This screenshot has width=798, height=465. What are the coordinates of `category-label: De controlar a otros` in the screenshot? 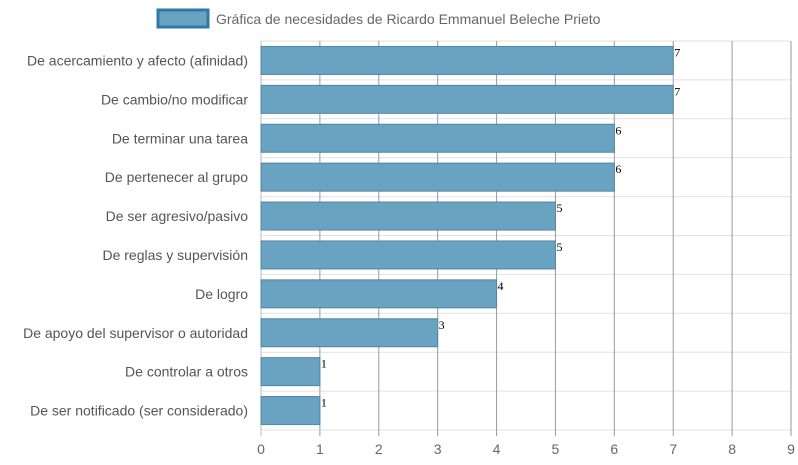 It's located at (186, 372).